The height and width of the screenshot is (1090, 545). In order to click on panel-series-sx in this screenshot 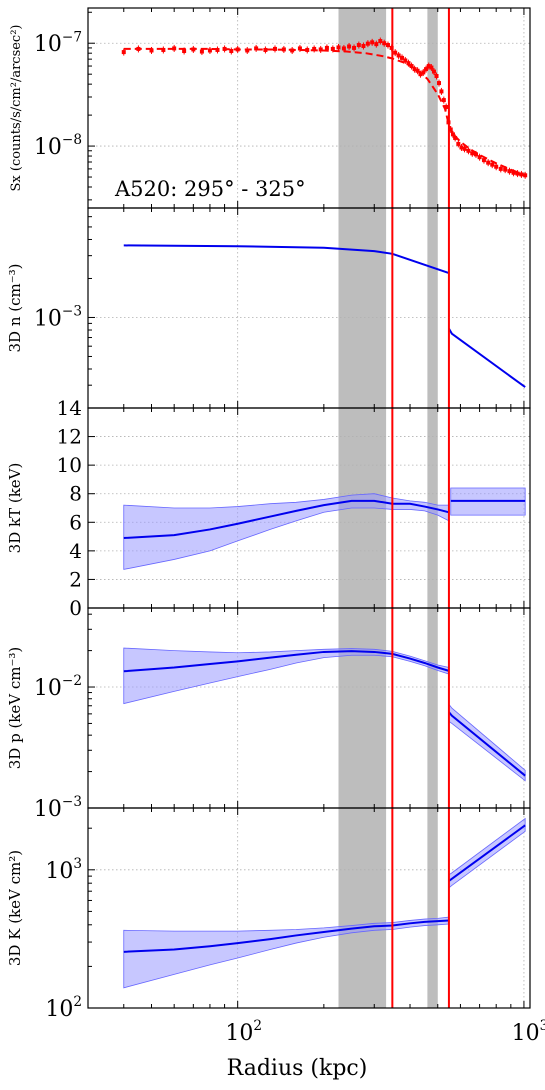, I will do `click(324, 108)`.